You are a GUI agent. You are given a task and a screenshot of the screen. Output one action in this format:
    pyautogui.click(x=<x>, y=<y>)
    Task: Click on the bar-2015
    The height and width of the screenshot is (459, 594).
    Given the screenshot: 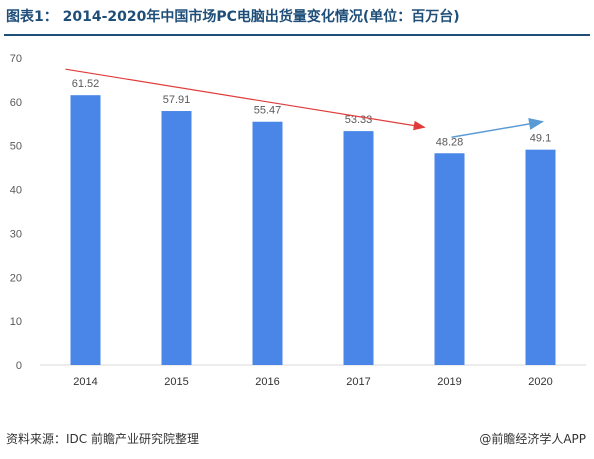 What is the action you would take?
    pyautogui.click(x=176, y=238)
    